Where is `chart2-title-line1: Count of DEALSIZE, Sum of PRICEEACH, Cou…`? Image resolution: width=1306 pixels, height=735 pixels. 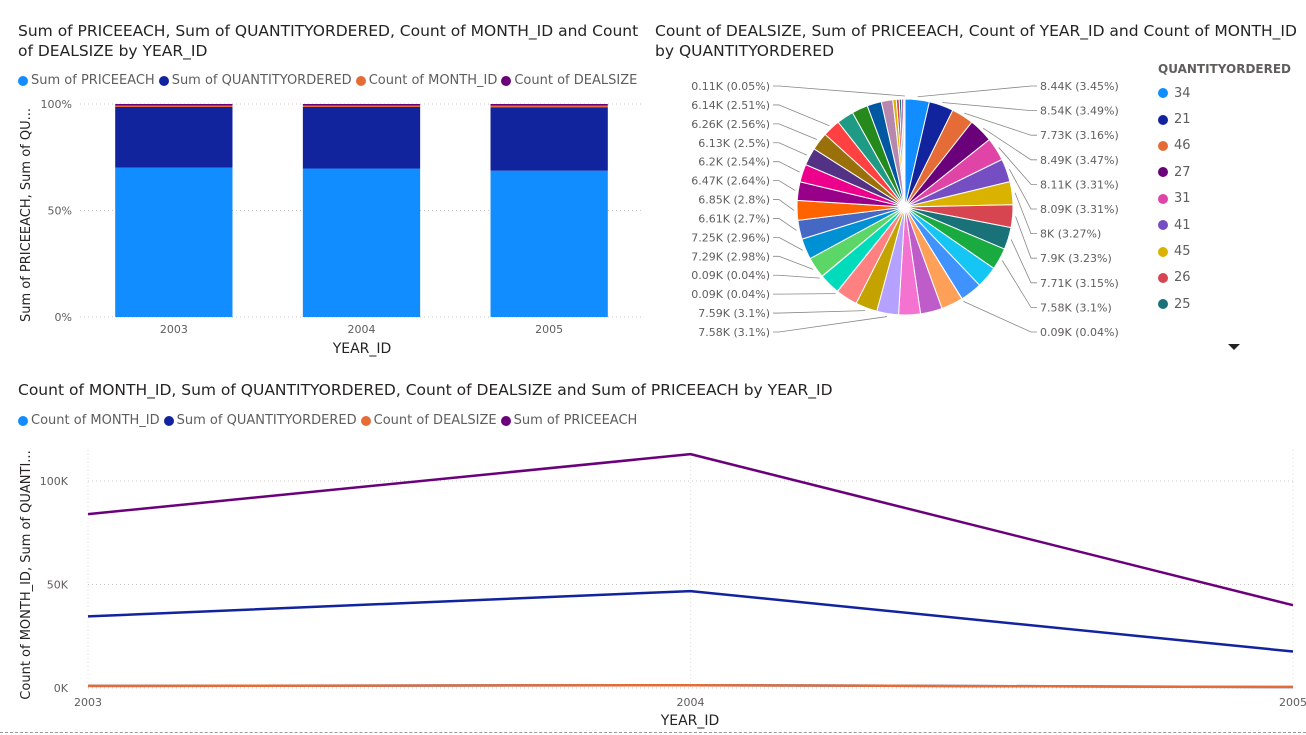 chart2-title-line1: Count of DEALSIZE, Sum of PRICEEACH, Cou… is located at coordinates (976, 31).